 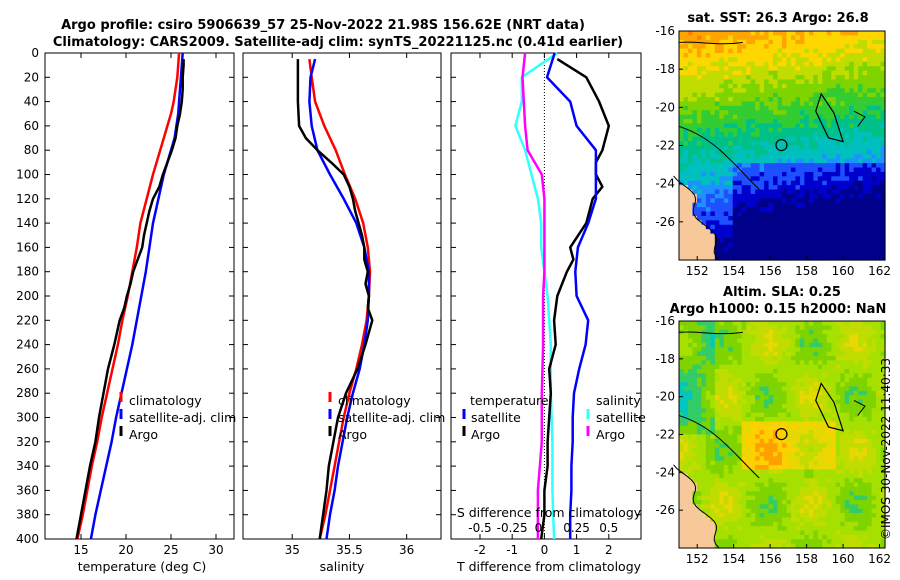 I want to click on salinity-legend-label: satellite-adj. clim, so click(x=391, y=417).